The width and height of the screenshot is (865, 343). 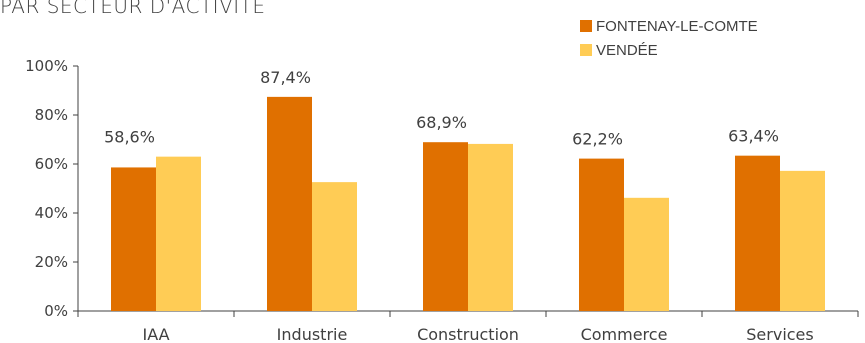 I want to click on x-tick-label: IAA, so click(x=155, y=334).